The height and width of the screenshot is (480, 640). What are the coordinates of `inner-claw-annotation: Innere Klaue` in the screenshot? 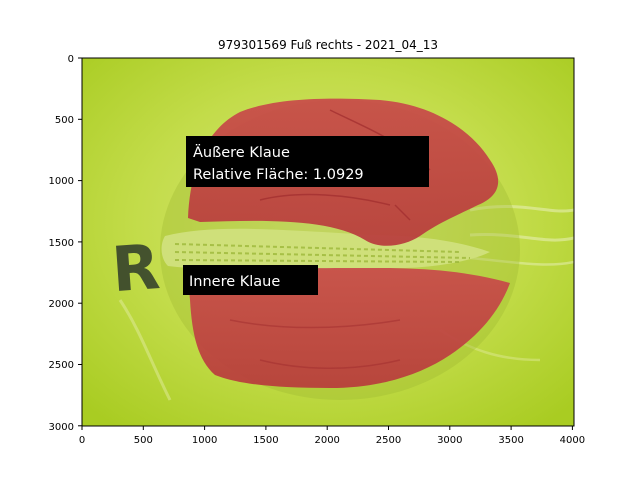 It's located at (250, 280).